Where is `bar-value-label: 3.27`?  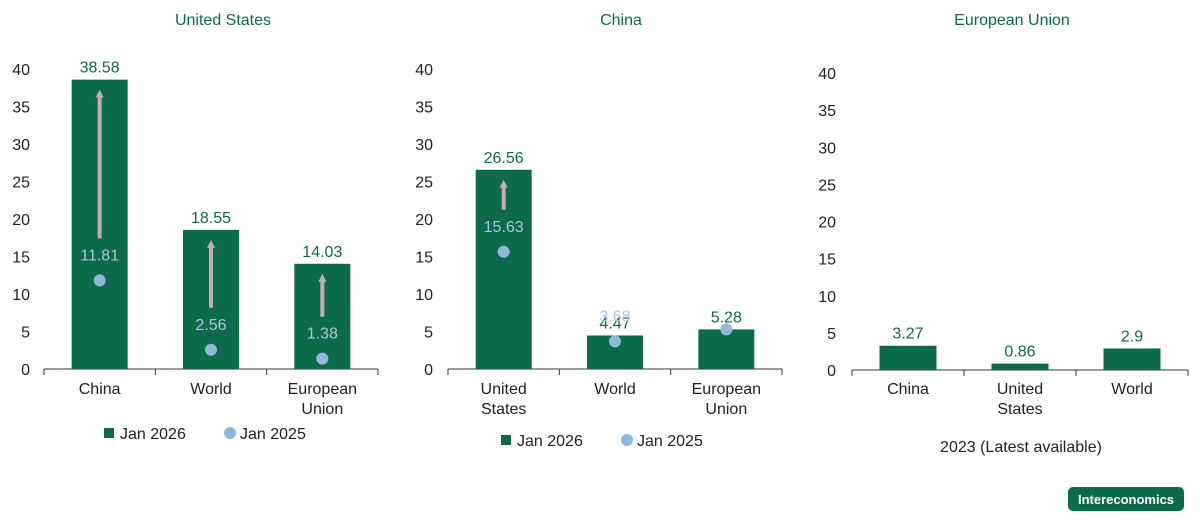 bar-value-label: 3.27 is located at coordinates (907, 334).